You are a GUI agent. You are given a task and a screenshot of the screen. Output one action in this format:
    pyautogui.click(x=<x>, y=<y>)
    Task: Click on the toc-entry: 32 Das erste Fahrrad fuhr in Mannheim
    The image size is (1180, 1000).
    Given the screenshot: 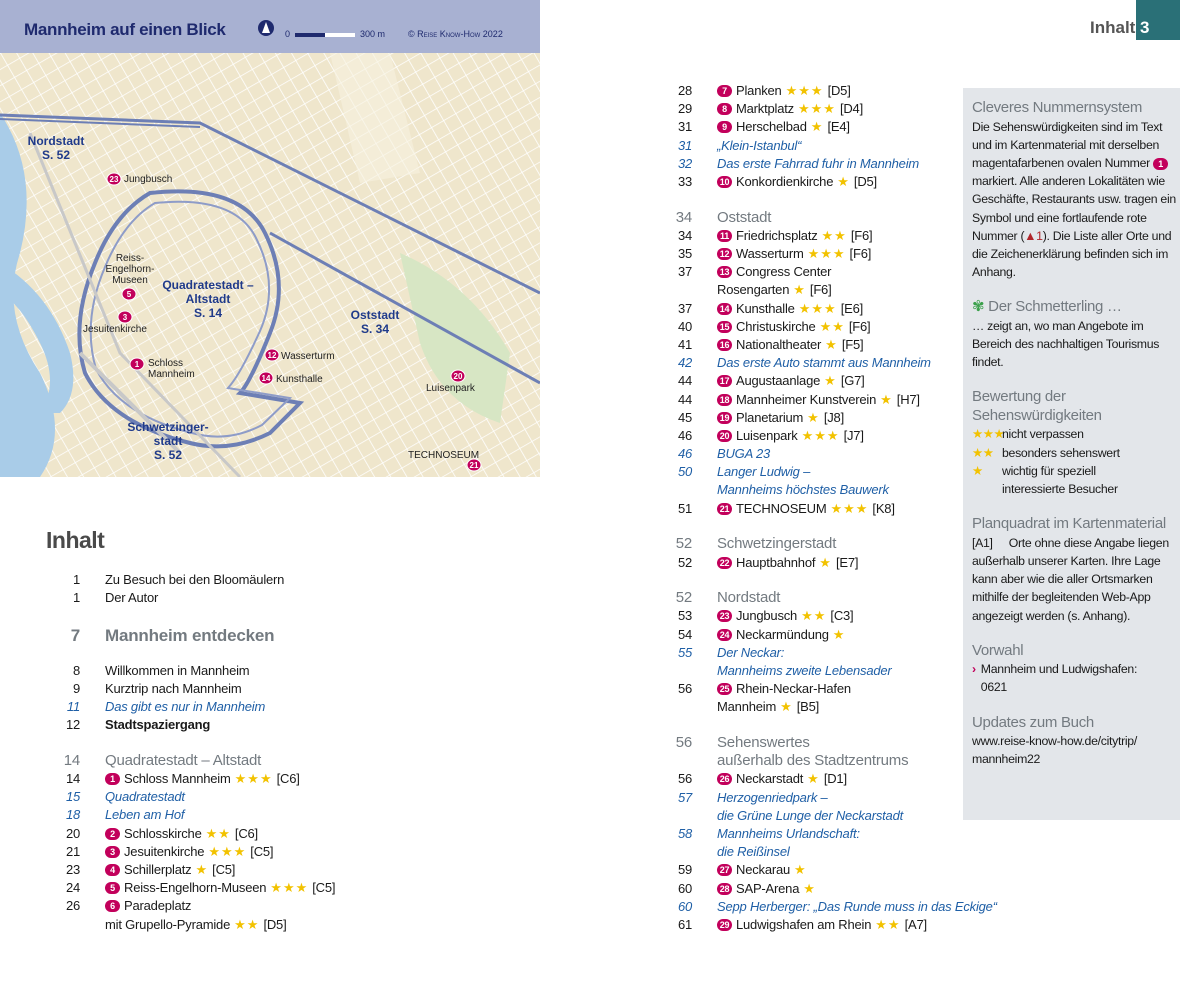 What is the action you would take?
    pyautogui.click(x=814, y=164)
    